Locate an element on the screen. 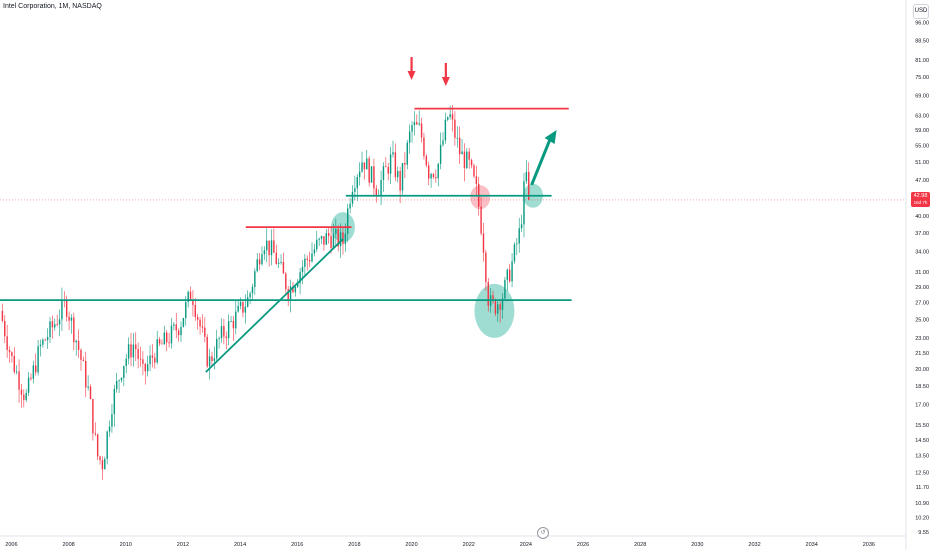 The width and height of the screenshot is (932, 550). y-tick-label: 27.00 is located at coordinates (922, 304).